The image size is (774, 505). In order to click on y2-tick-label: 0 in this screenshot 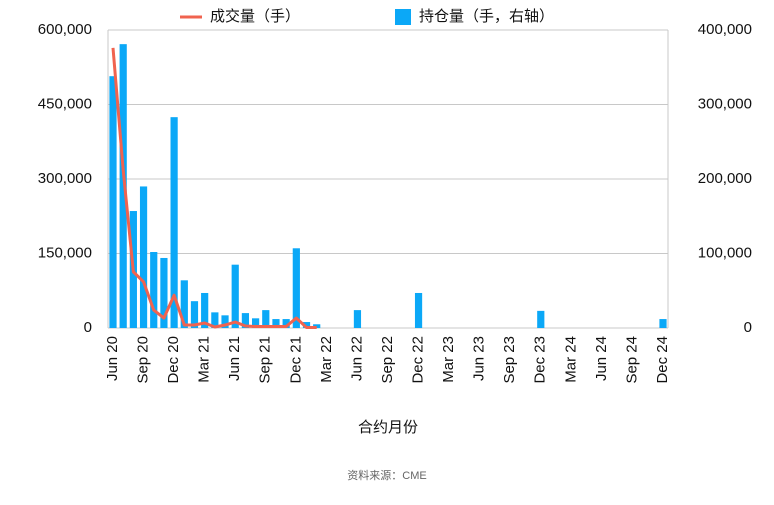, I will do `click(748, 327)`.